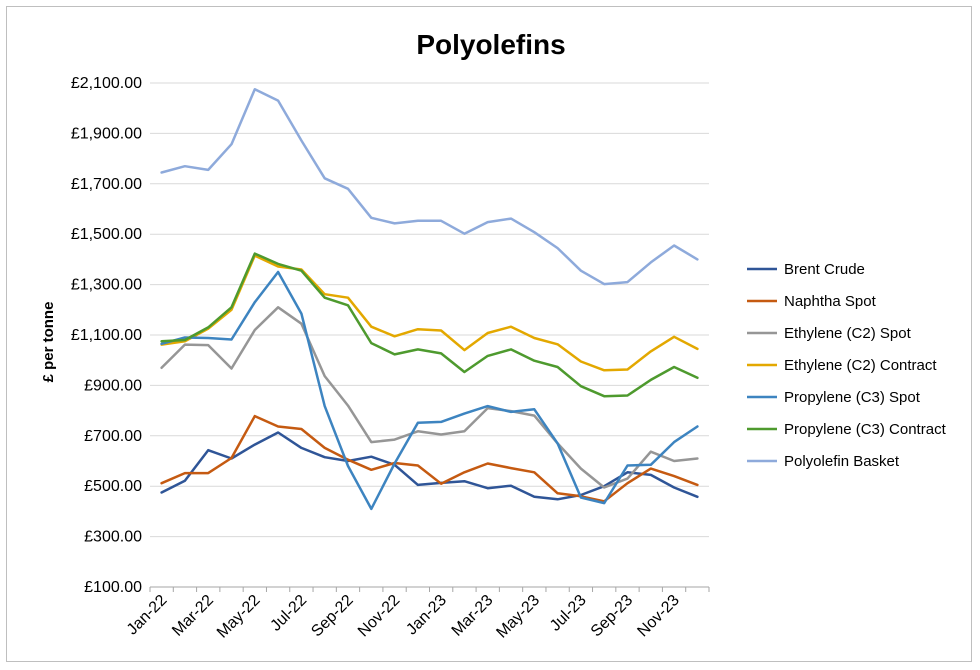 The height and width of the screenshot is (670, 980). I want to click on legend-label: Brent Crude, so click(824, 269).